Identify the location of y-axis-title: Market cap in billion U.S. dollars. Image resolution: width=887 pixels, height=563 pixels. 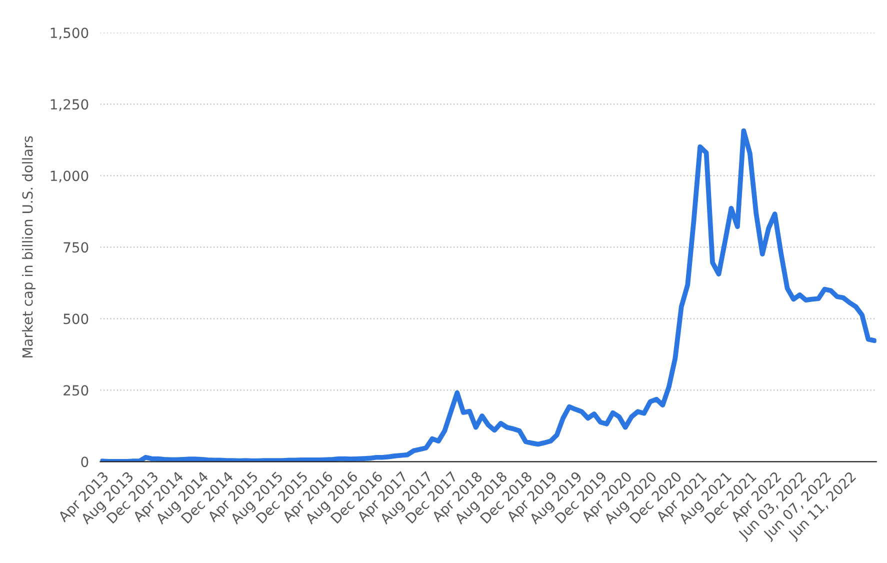
(29, 247).